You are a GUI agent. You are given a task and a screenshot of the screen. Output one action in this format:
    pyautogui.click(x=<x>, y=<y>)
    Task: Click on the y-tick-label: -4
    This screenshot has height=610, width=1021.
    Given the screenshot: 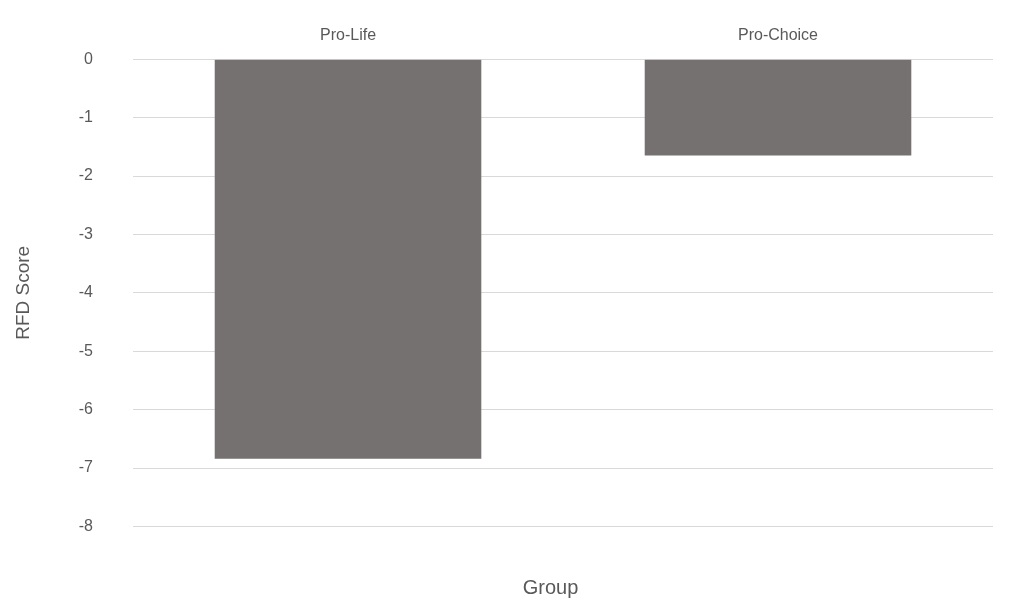 What is the action you would take?
    pyautogui.click(x=86, y=292)
    